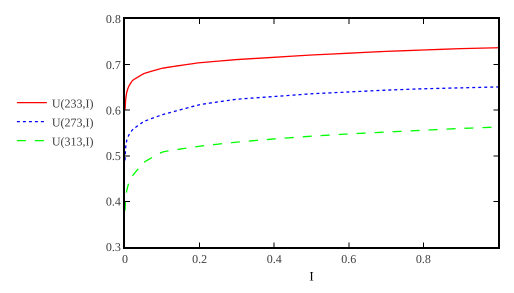 Image resolution: width=514 pixels, height=293 pixels. Describe the element at coordinates (73, 122) in the screenshot. I see `legend-label: U(273,I)` at that location.